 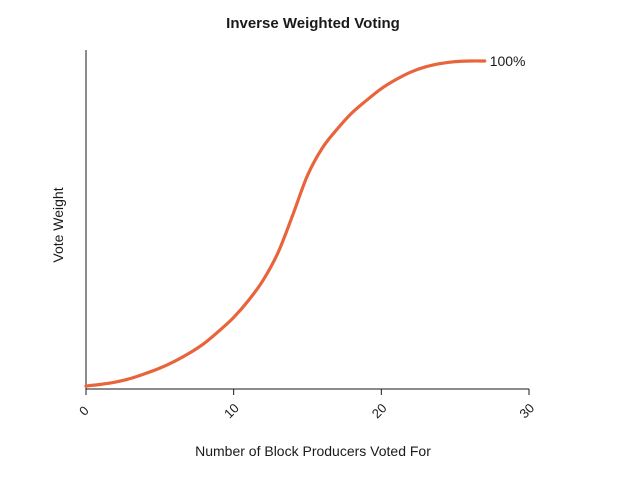 What do you see at coordinates (84, 411) in the screenshot?
I see `x-tick-label-0: 0` at bounding box center [84, 411].